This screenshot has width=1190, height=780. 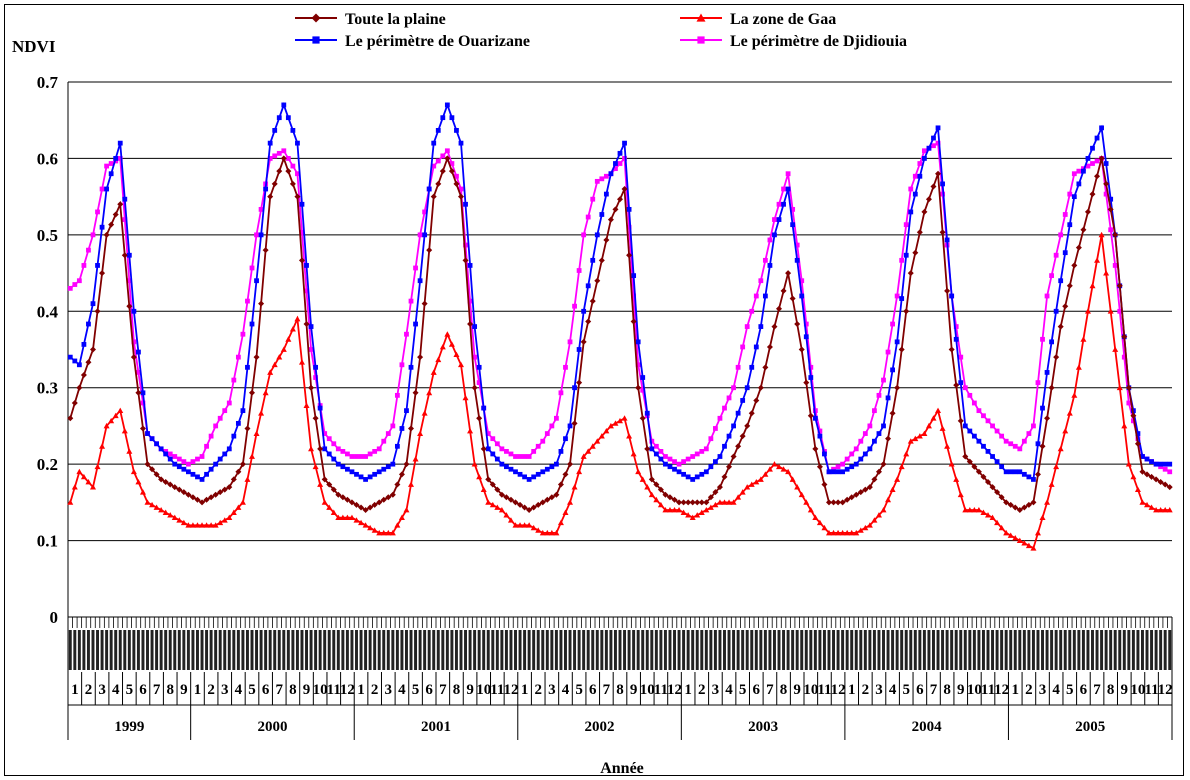 What do you see at coordinates (783, 19) in the screenshot?
I see `legend-label: La zone de Gaa` at bounding box center [783, 19].